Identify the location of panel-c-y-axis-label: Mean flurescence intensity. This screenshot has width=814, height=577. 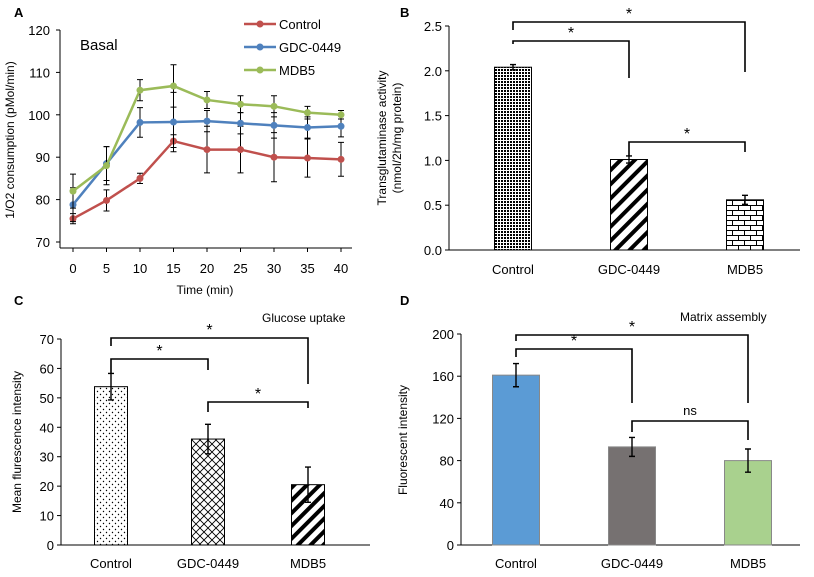
(17, 442).